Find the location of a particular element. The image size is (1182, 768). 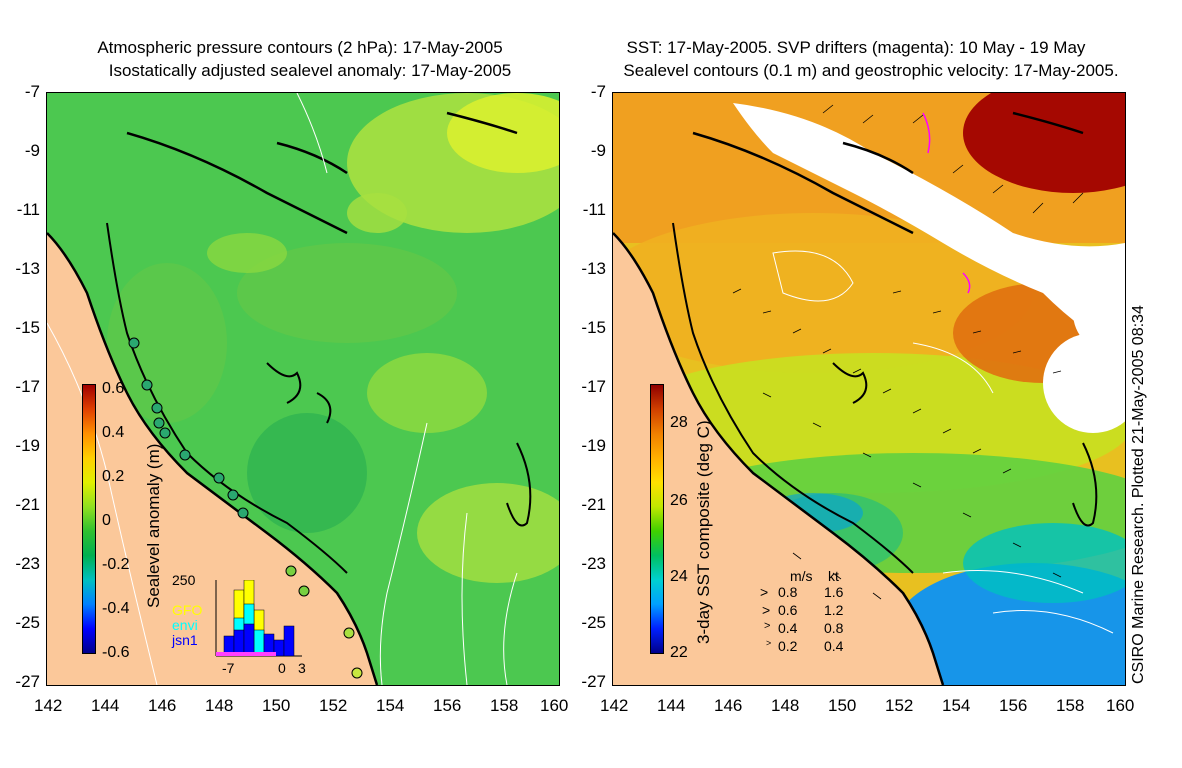

histogram-xlabel-0: -7 is located at coordinates (228, 668).